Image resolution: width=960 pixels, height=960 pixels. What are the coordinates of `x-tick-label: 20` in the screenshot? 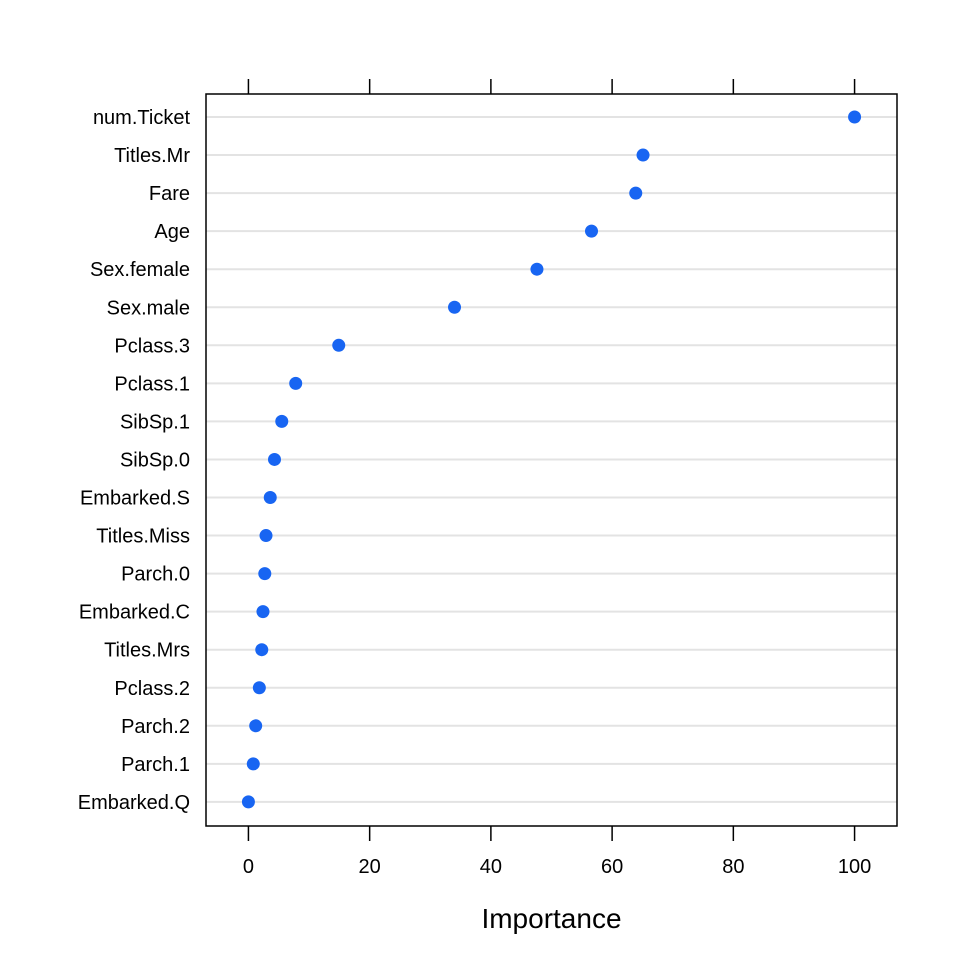 It's located at (370, 867).